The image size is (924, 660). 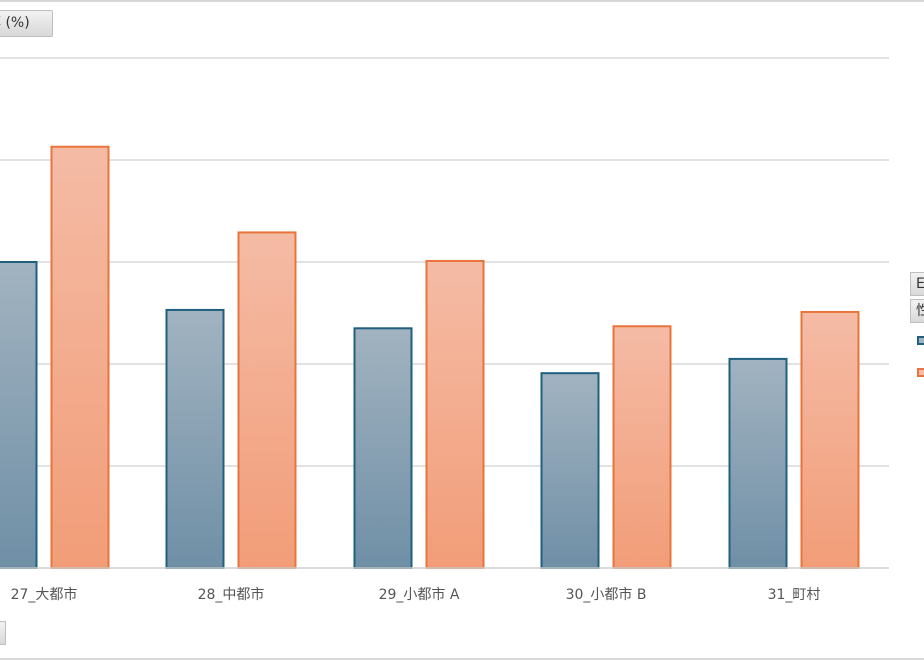 What do you see at coordinates (231, 594) in the screenshot?
I see `x-tick-label: 28_中都市` at bounding box center [231, 594].